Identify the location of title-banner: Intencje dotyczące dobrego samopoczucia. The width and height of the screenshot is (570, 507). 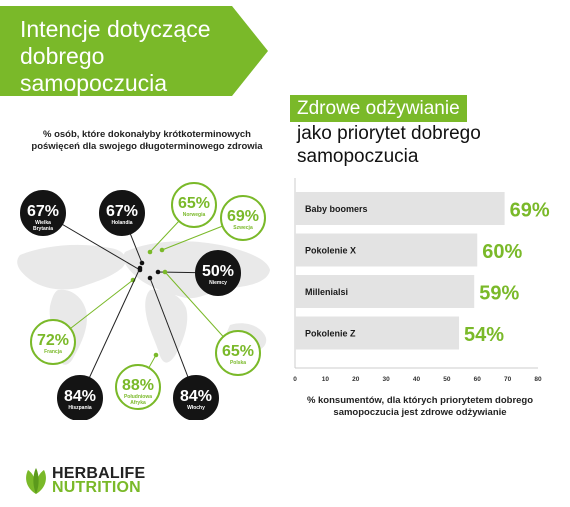
(134, 51).